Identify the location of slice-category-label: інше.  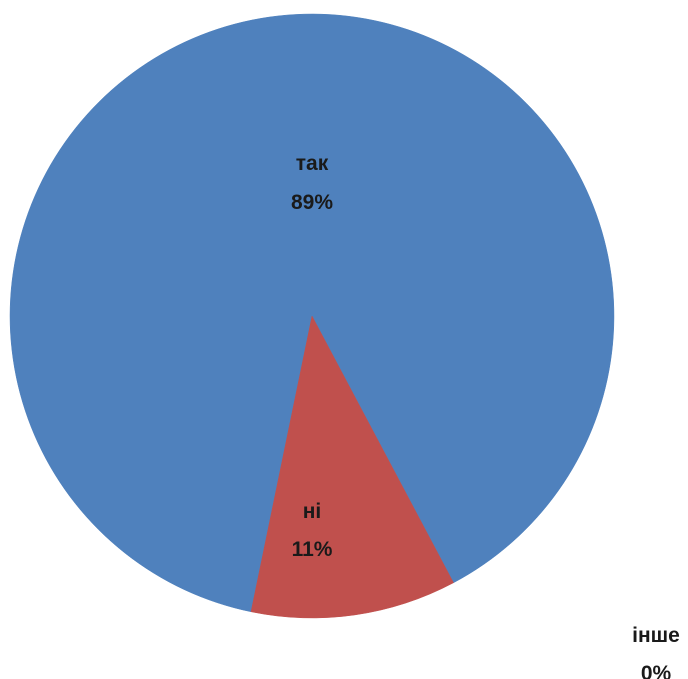
(656, 635).